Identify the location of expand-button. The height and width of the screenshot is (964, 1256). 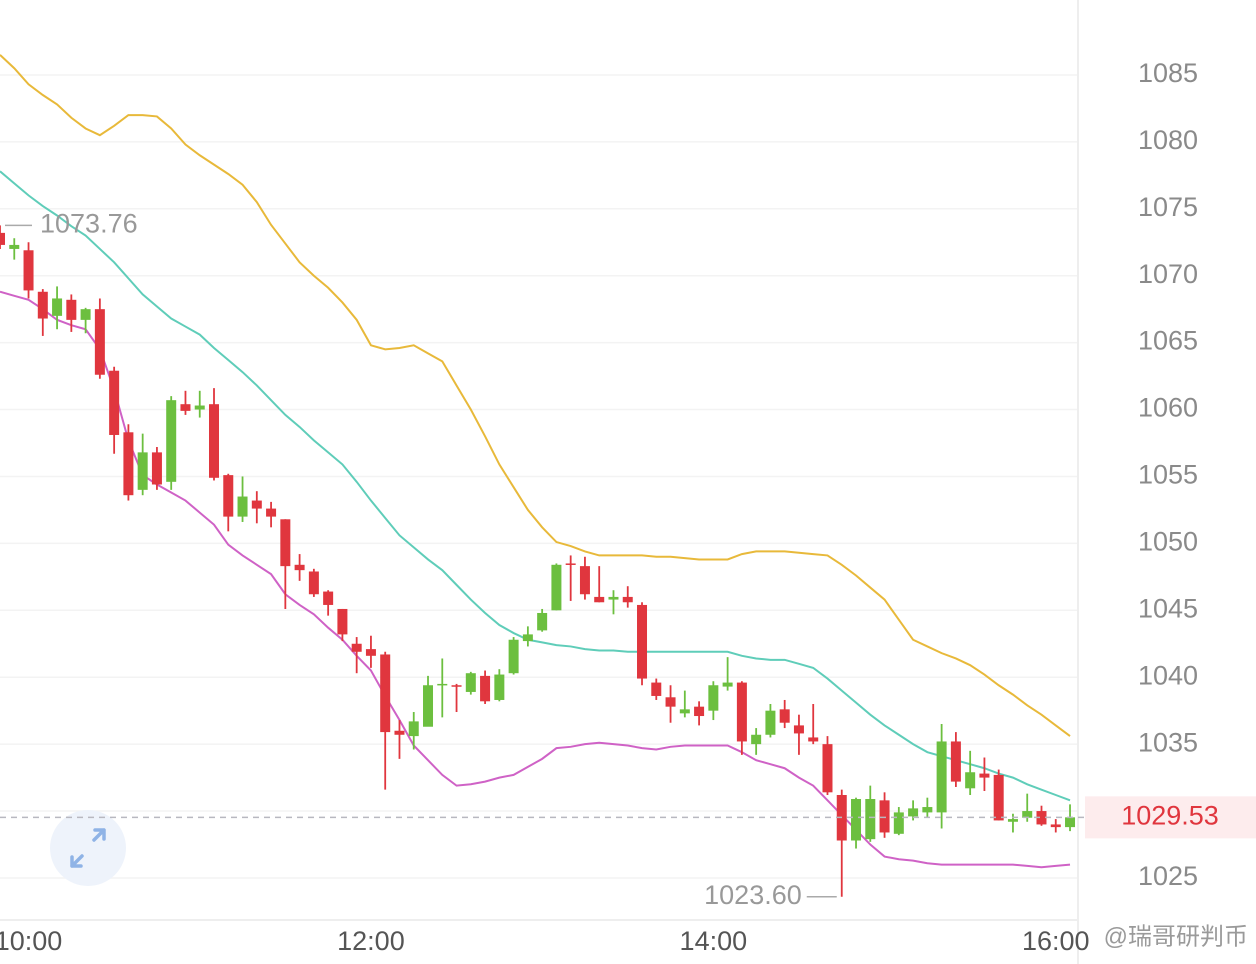
(88, 848).